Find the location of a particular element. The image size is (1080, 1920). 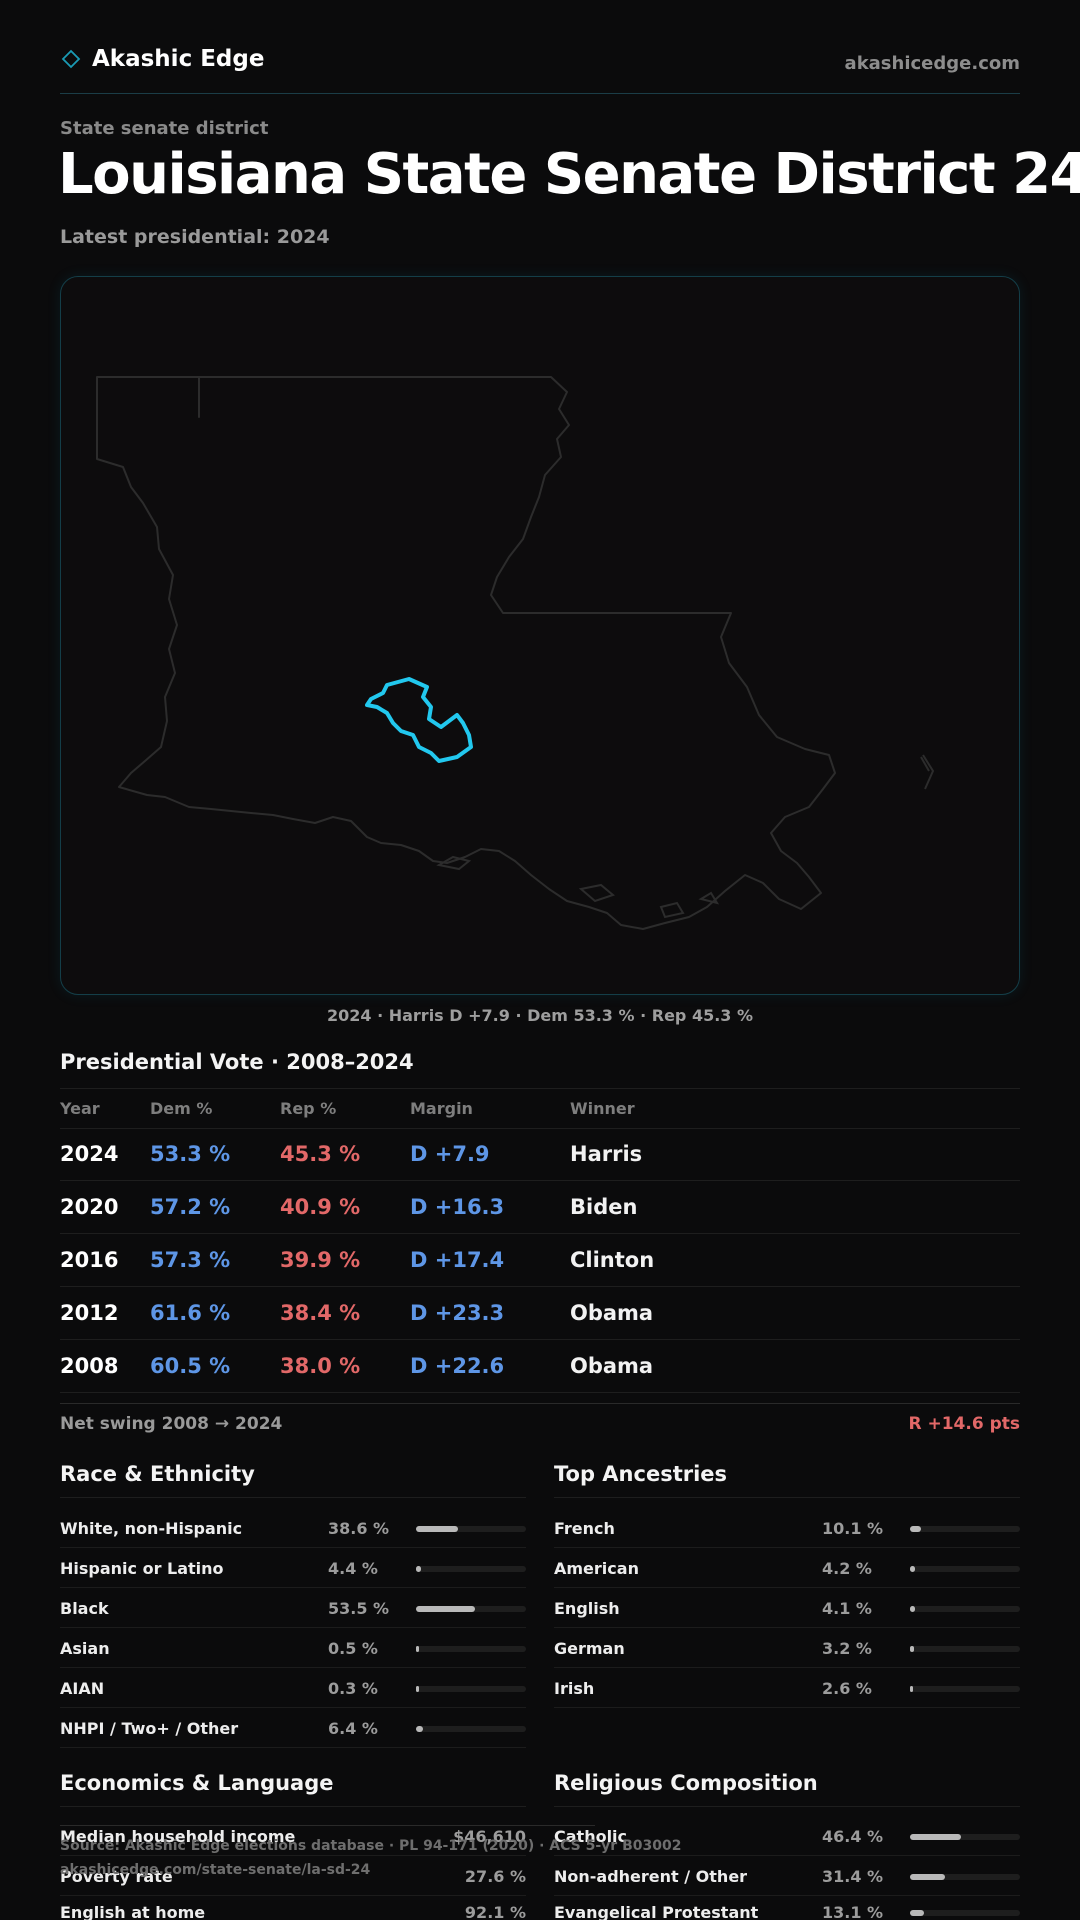

religion-bar is located at coordinates (917, 1913).